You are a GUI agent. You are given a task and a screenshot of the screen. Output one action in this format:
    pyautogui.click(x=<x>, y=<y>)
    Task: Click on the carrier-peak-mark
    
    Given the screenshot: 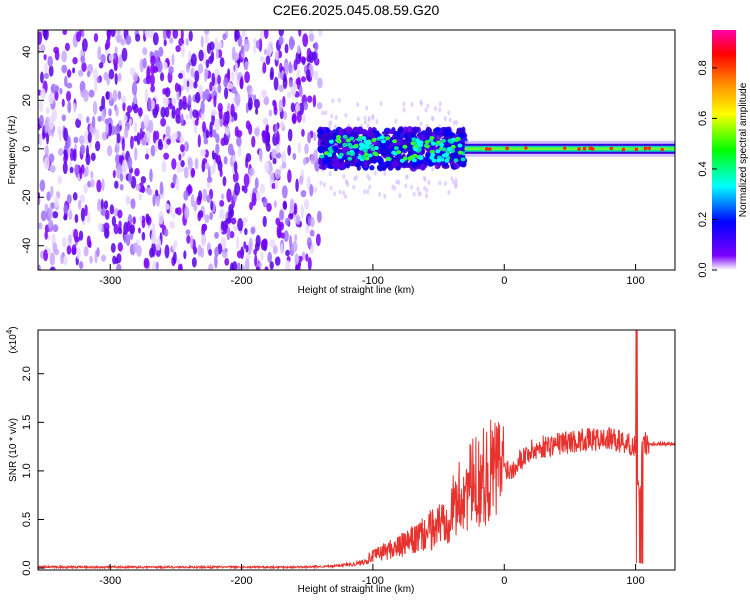 What is the action you would take?
    pyautogui.click(x=611, y=148)
    